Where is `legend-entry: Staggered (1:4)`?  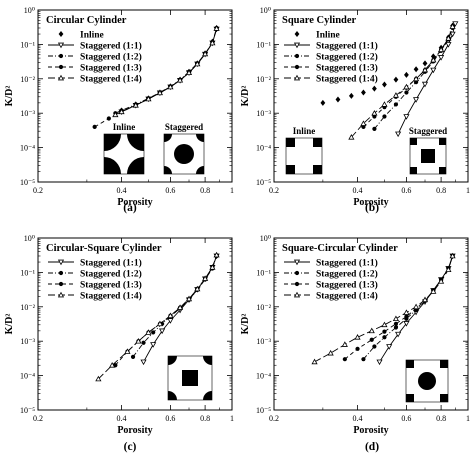 legend-entry: Staggered (1:4) is located at coordinates (95, 79).